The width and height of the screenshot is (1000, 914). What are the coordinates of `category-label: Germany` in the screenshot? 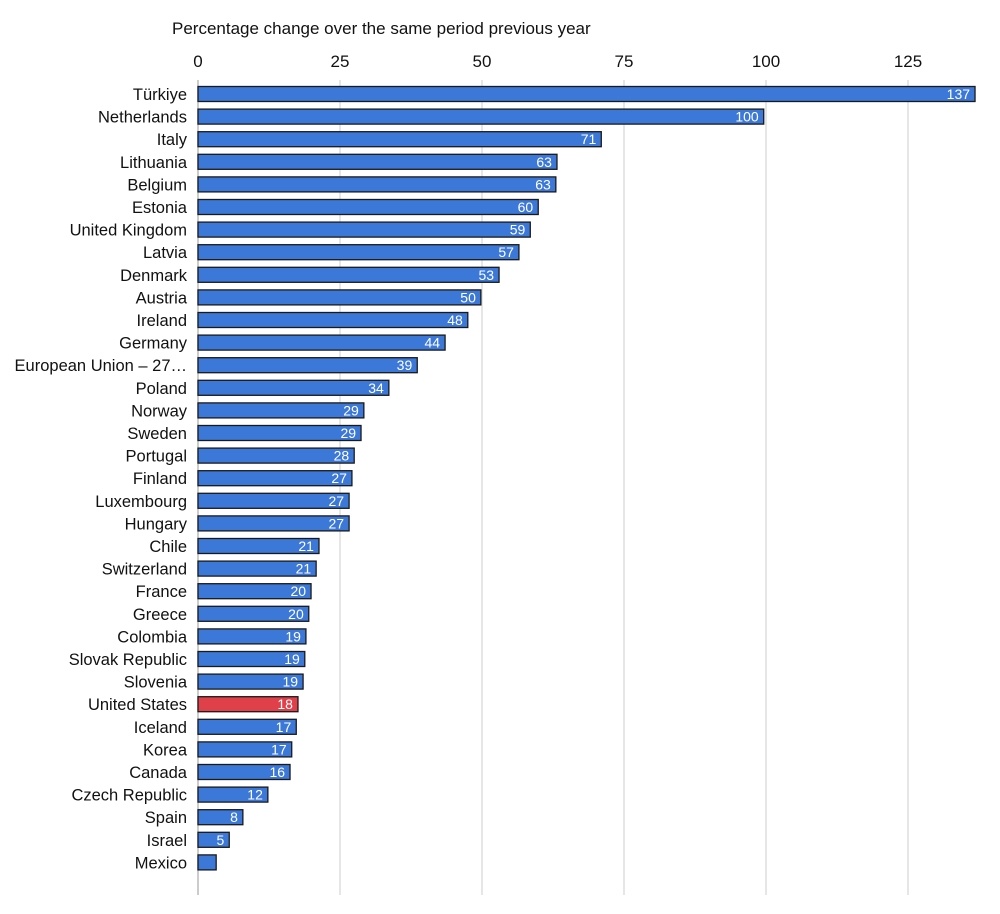 It's located at (153, 344).